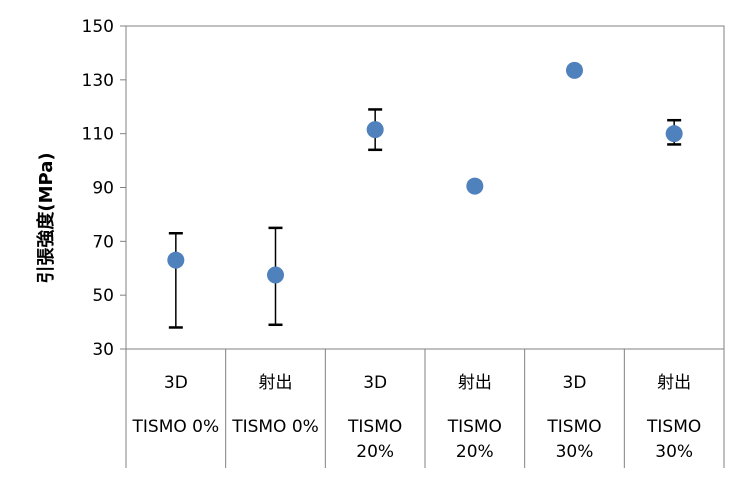  Describe the element at coordinates (98, 27) in the screenshot. I see `y-tick-label: 150` at that location.